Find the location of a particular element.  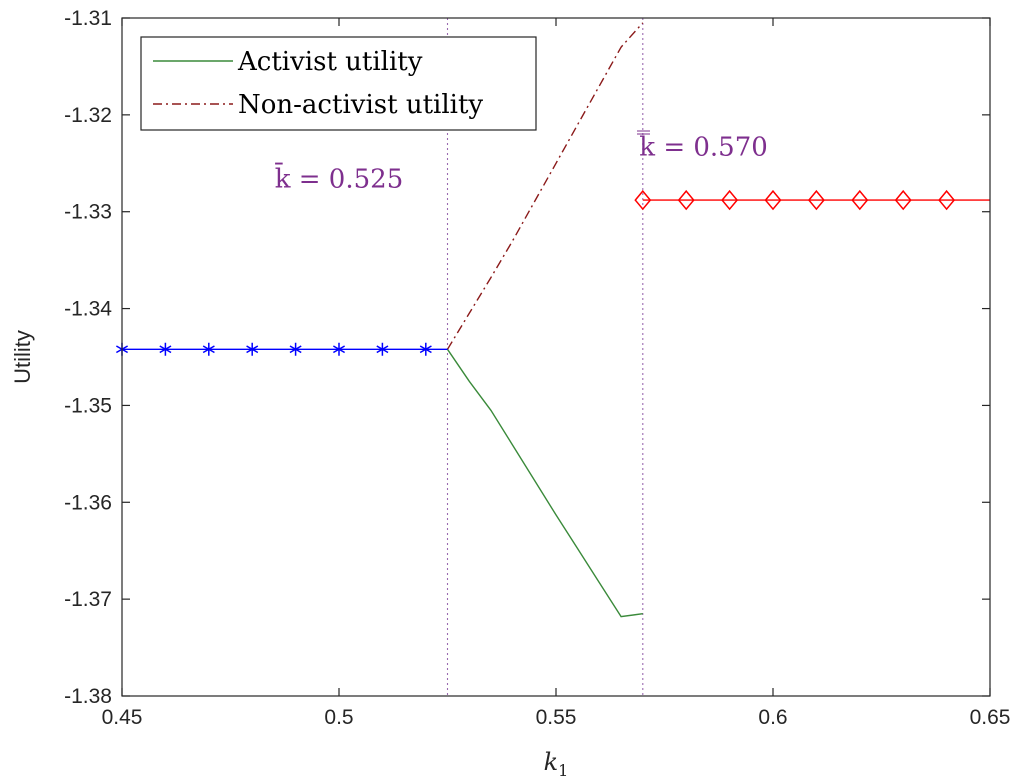

x-tick-label: 0.6 is located at coordinates (772, 717).